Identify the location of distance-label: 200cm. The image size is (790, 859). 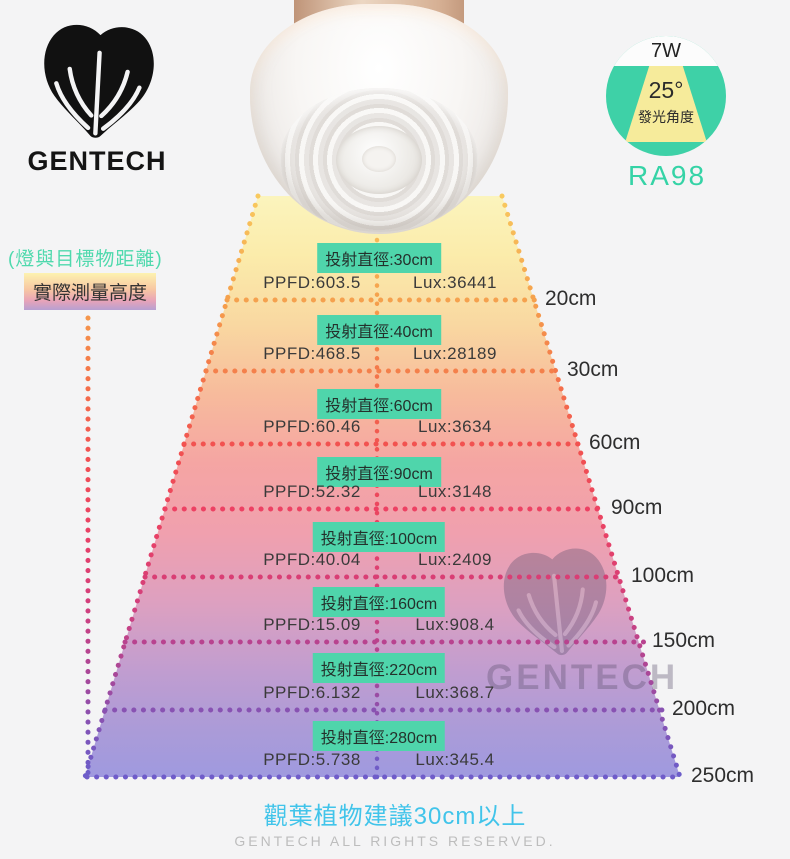
(704, 708).